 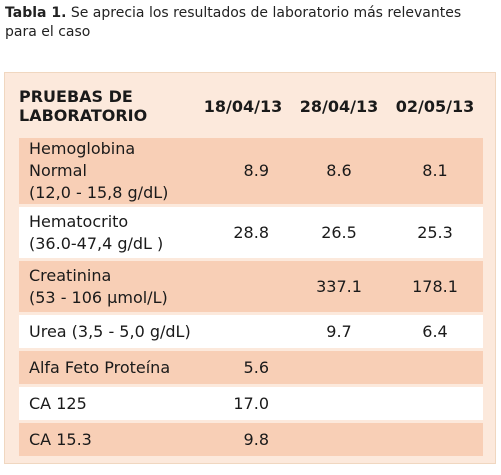 I want to click on test-name: CA 125, so click(x=107, y=403).